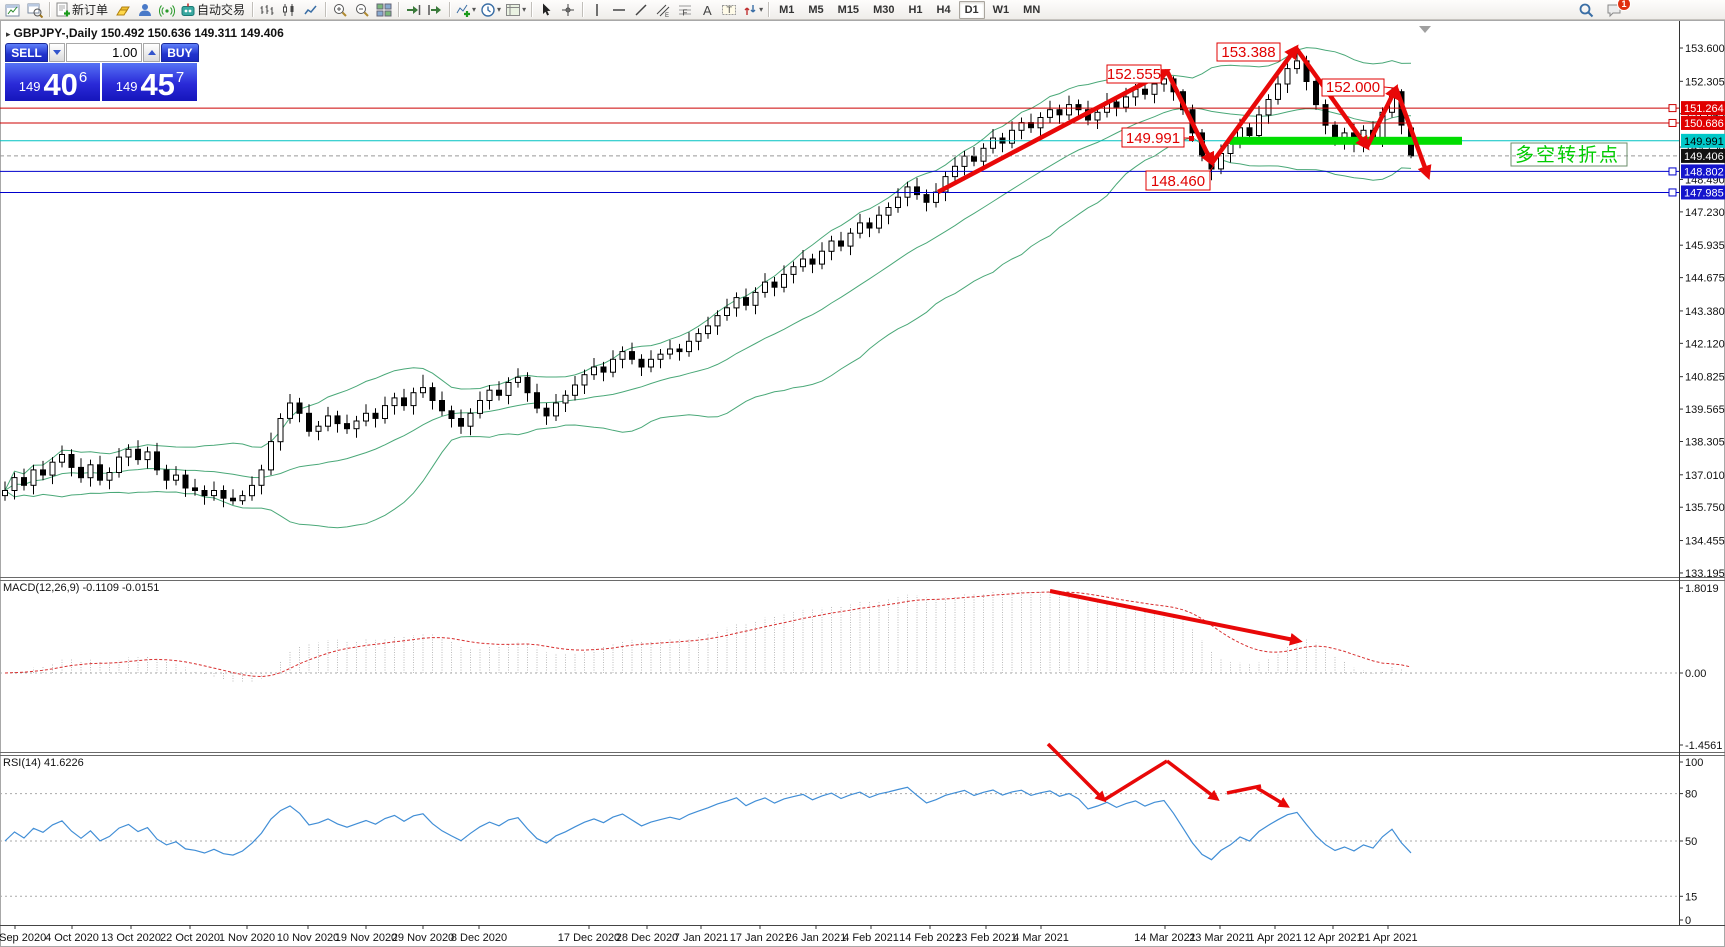  I want to click on cursor-icon, so click(546, 10).